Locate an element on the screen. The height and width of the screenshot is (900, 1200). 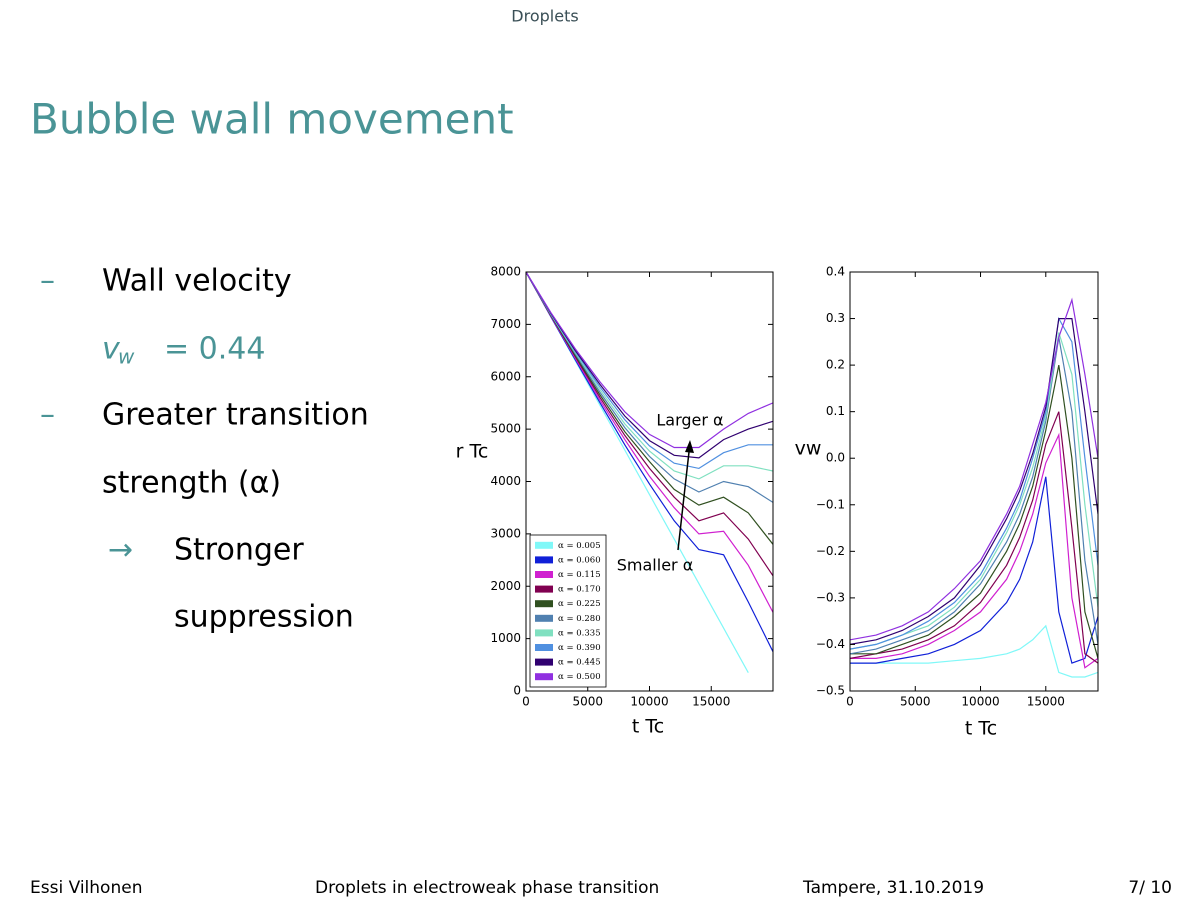
arrow-head is located at coordinates (689, 446).